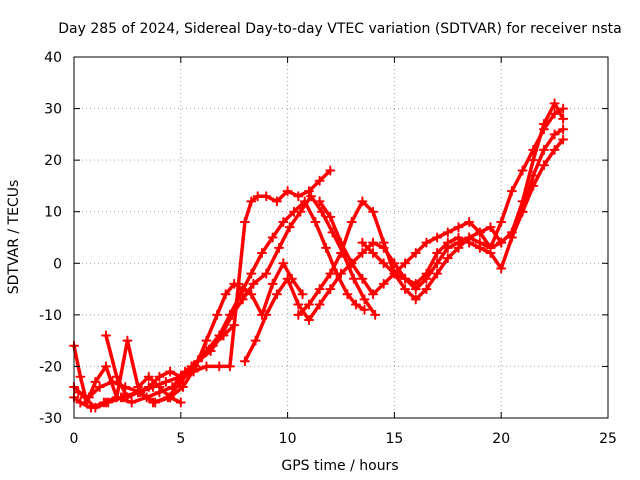 The image size is (640, 480). Describe the element at coordinates (394, 439) in the screenshot. I see `x-tick-label: 15` at that location.